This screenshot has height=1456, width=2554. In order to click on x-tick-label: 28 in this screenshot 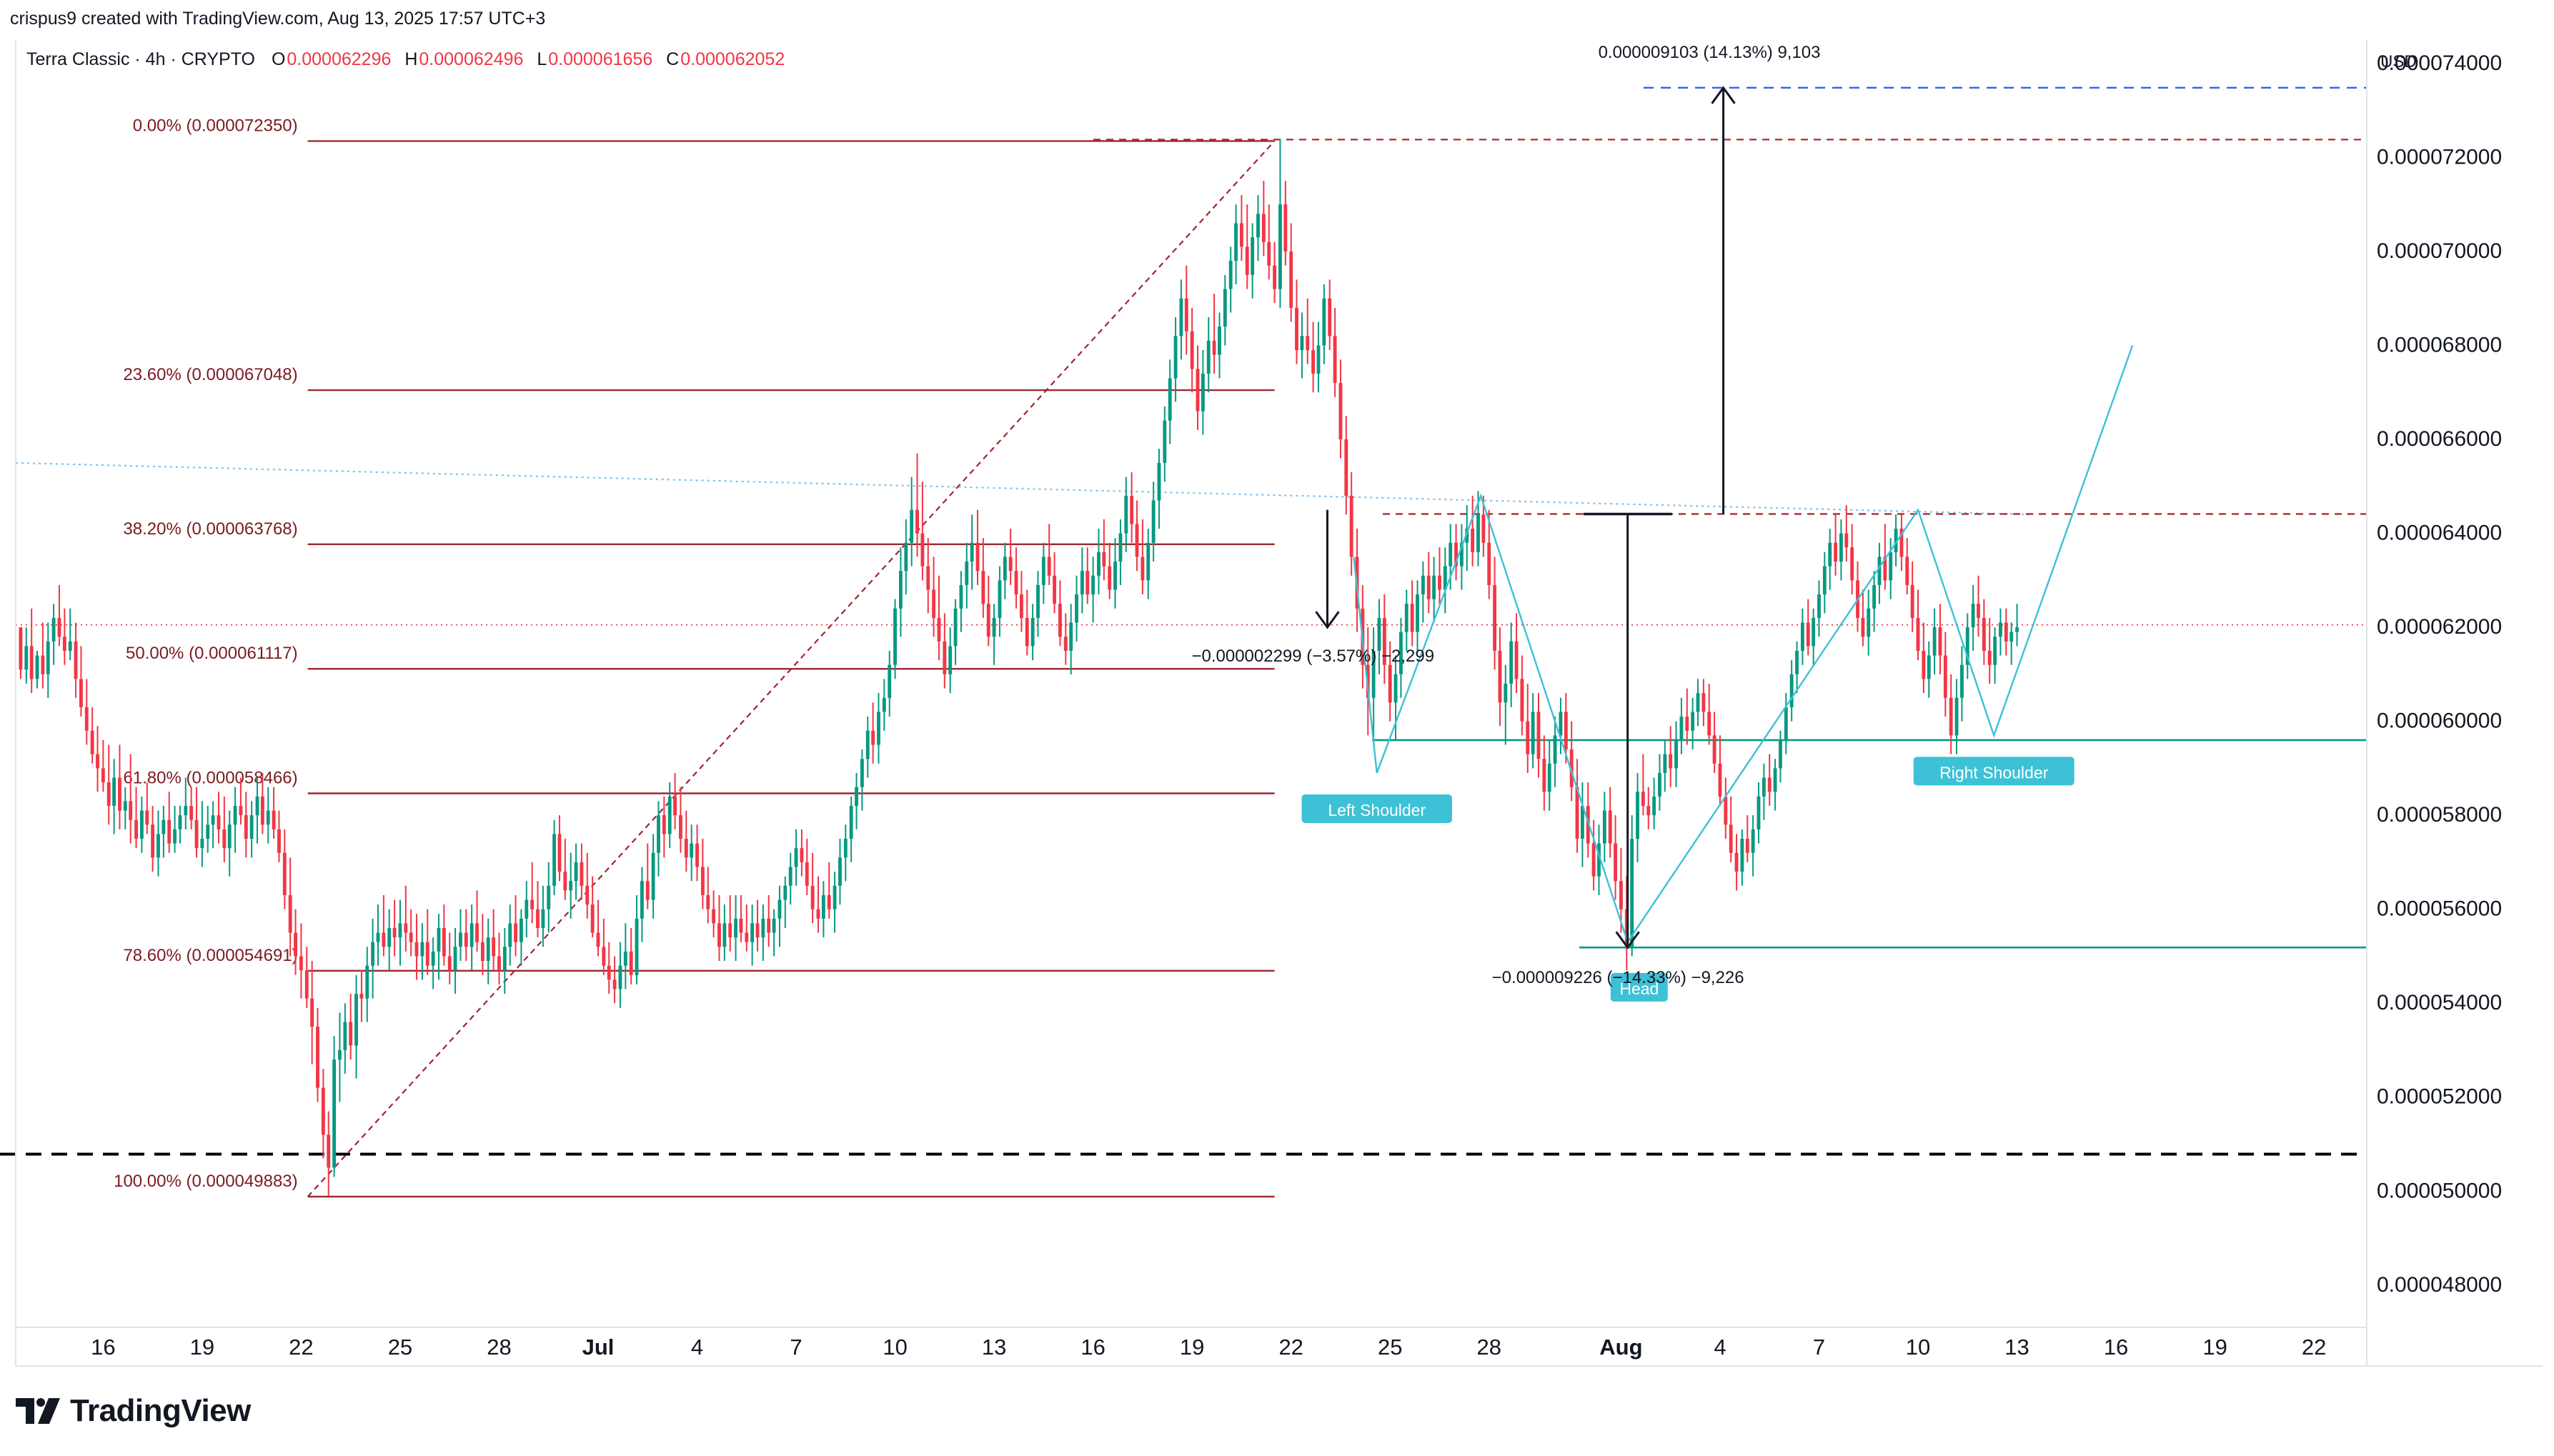, I will do `click(499, 1347)`.